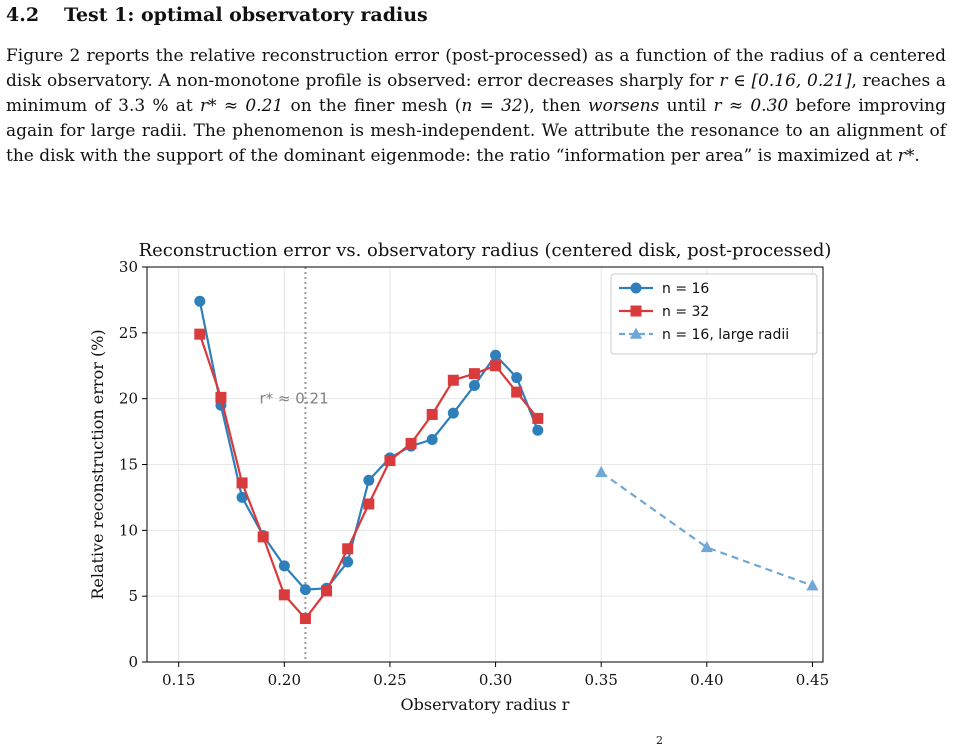  Describe the element at coordinates (284, 680) in the screenshot. I see `x-tick-label: 0.20` at that location.